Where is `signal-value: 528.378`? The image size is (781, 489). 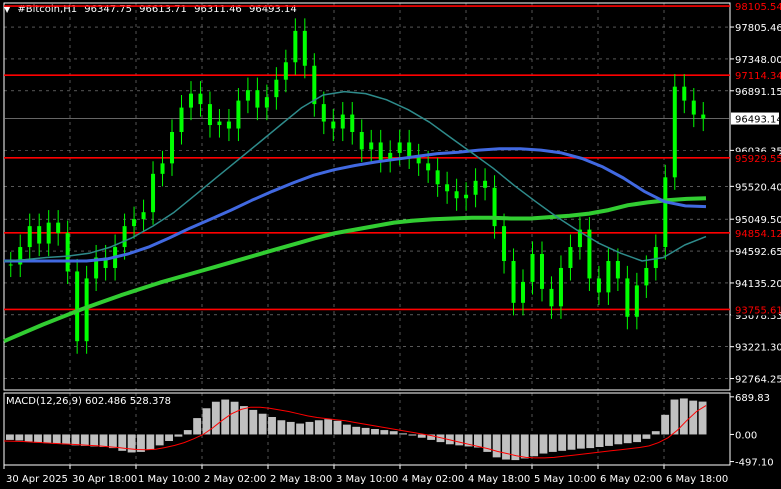 signal-value: 528.378 is located at coordinates (150, 401).